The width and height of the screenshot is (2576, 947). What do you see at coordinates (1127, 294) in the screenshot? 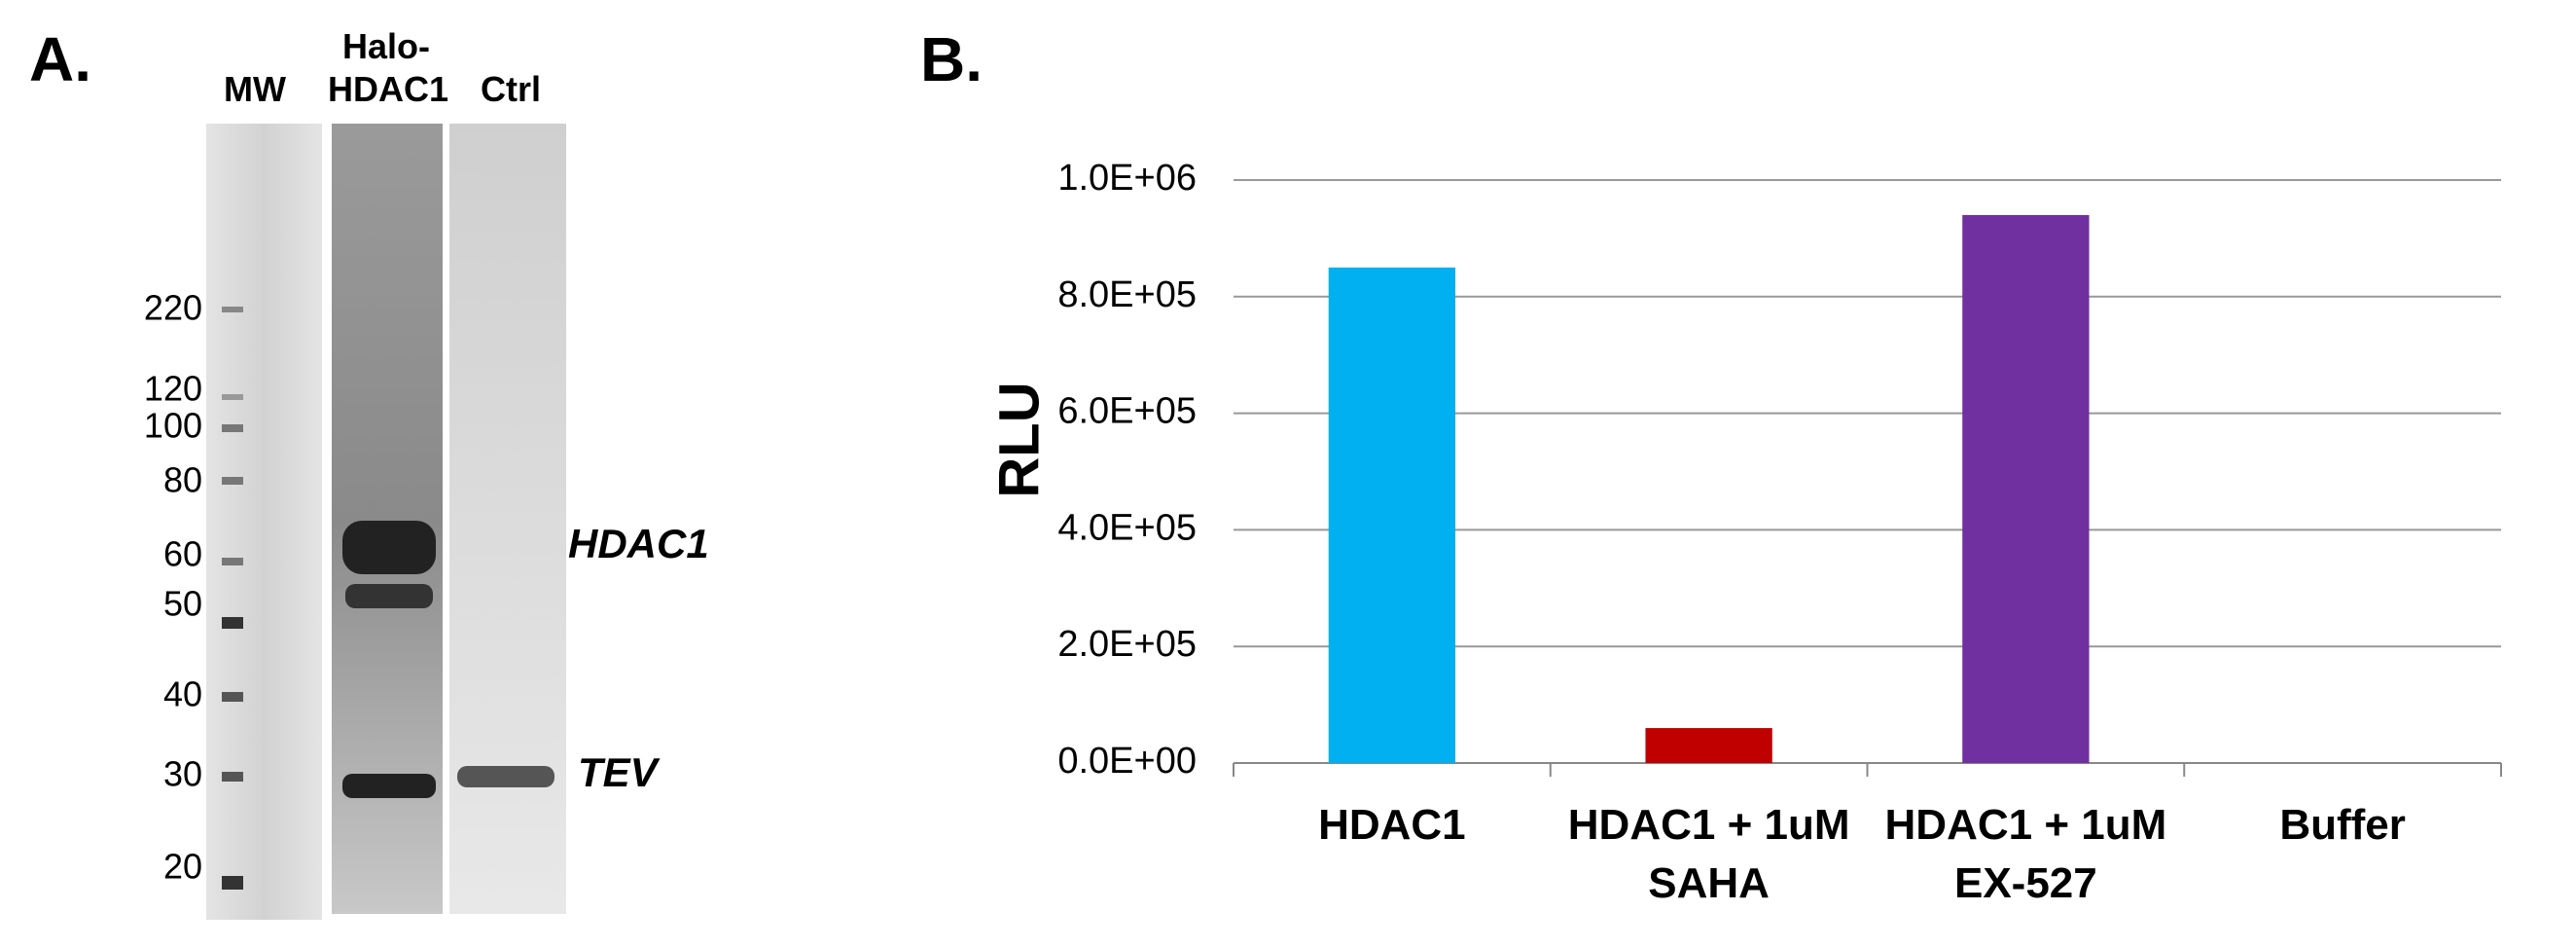
I see `y-tick-label: 8.0E+05` at bounding box center [1127, 294].